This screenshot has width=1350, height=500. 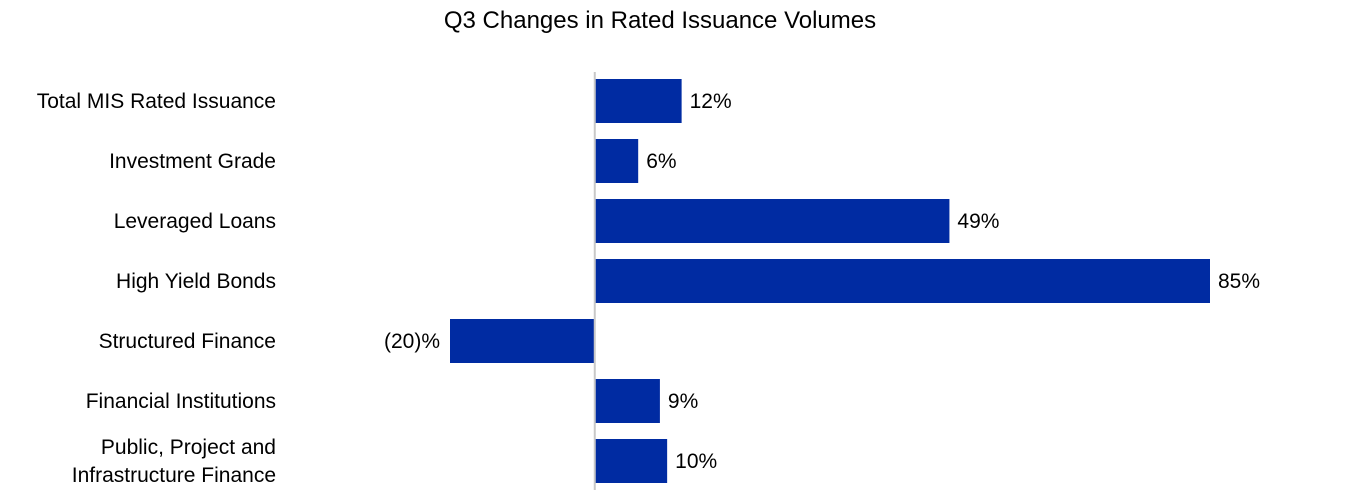 What do you see at coordinates (711, 101) in the screenshot?
I see `value-label-0: 12%` at bounding box center [711, 101].